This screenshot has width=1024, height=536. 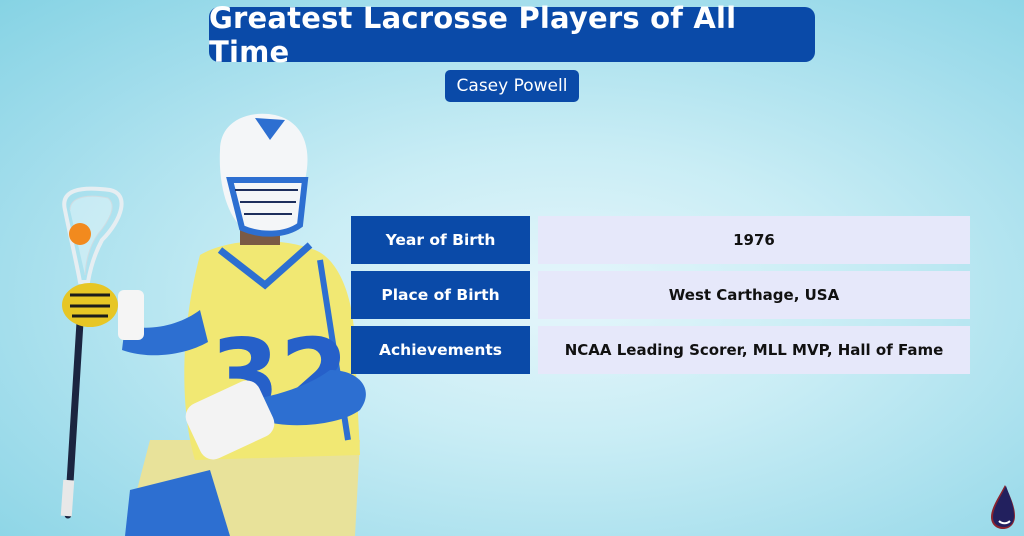 What do you see at coordinates (754, 295) in the screenshot?
I see `row-value: West Carthage, USA` at bounding box center [754, 295].